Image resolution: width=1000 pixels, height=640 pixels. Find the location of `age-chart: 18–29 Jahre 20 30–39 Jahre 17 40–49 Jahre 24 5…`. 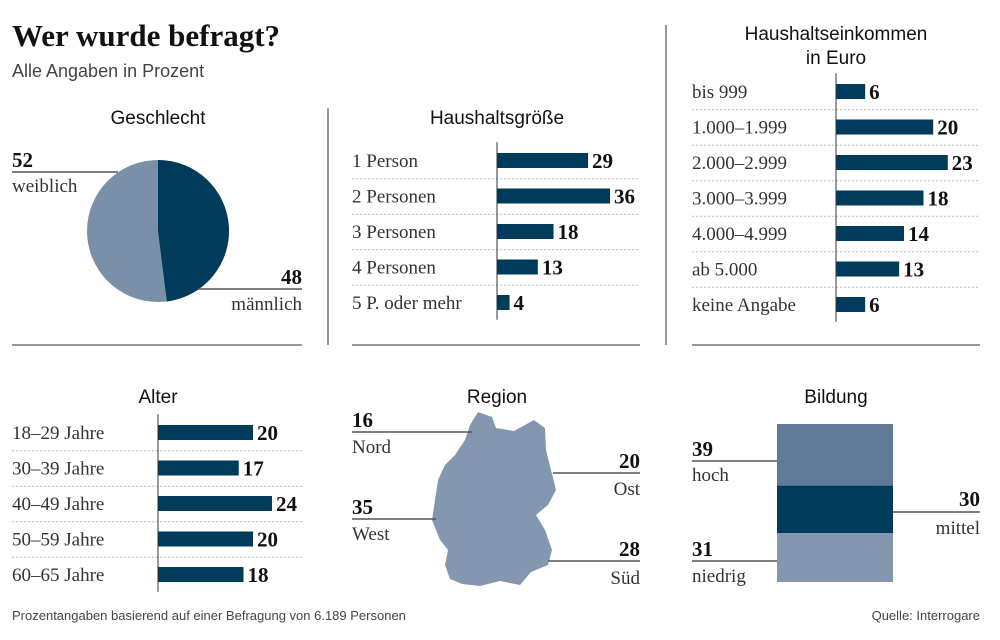

age-chart: 18–29 Jahre 20 30–39 Jahre 17 40–49 Jahre 24 5… is located at coordinates (157, 503).